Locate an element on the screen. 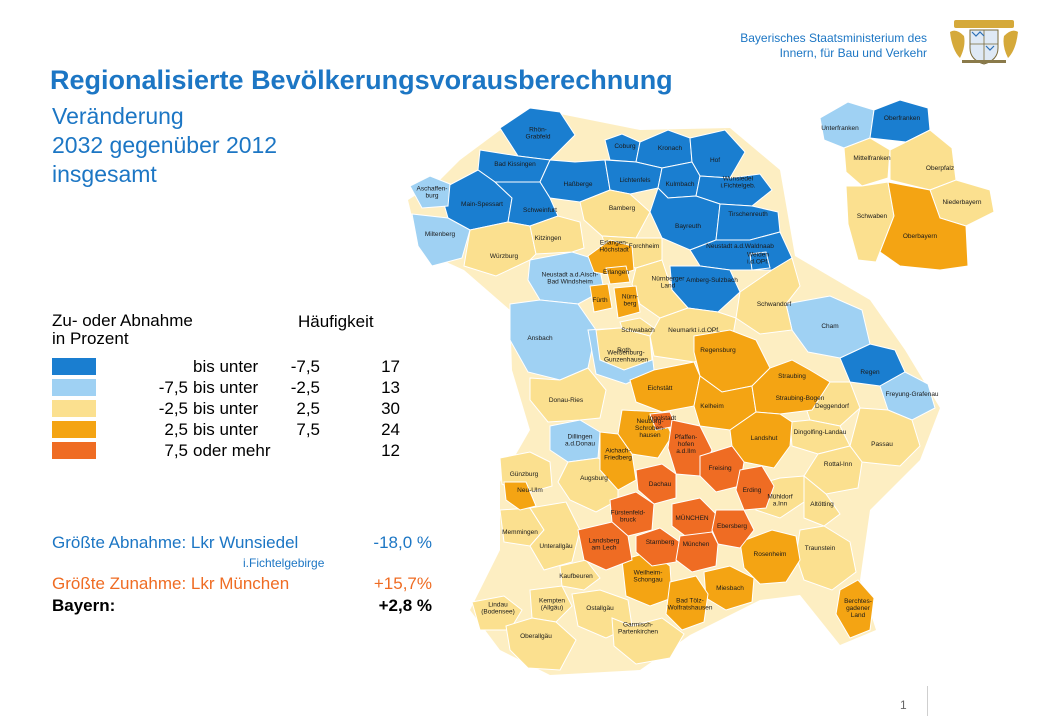 This screenshot has width=1040, height=720. district-miltenberg is located at coordinates (441, 240).